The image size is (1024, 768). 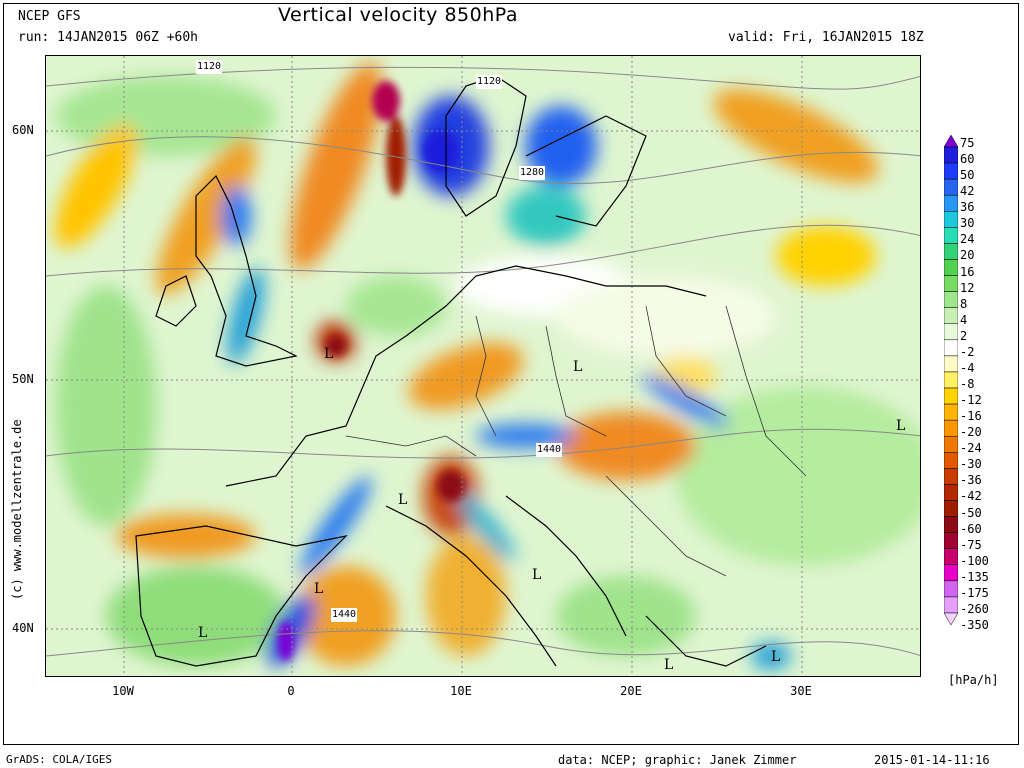 I want to click on colorbar-label: -36, so click(x=971, y=480).